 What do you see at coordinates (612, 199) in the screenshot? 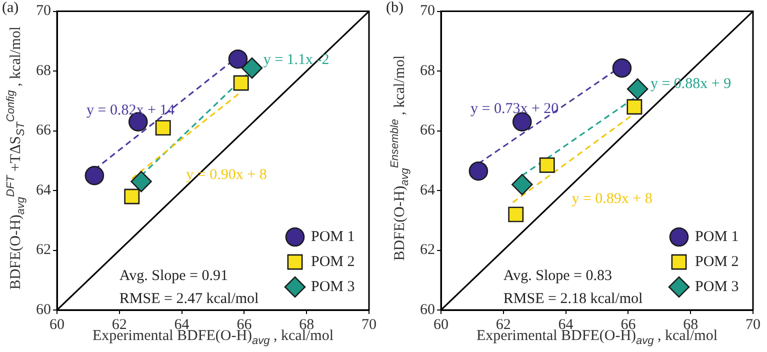
I see `annotation: y = 0.89x + 8` at bounding box center [612, 199].